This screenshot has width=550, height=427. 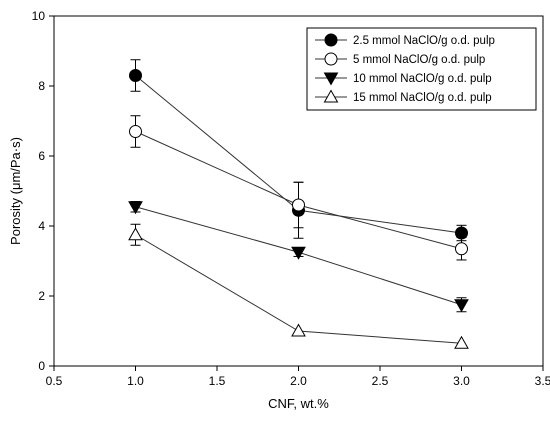 I want to click on legend-label: 15 mmol NaClO/g o.d. pulp, so click(x=422, y=98).